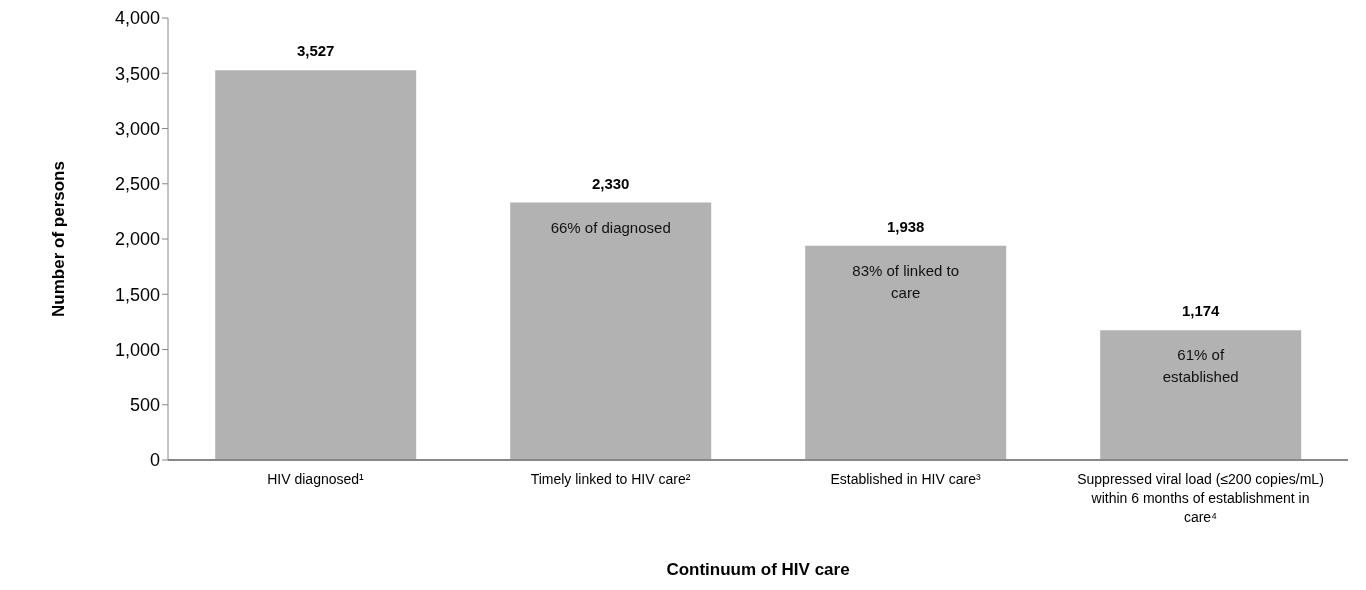  I want to click on x-tick-label: HIV diagnosed¹, so click(316, 479).